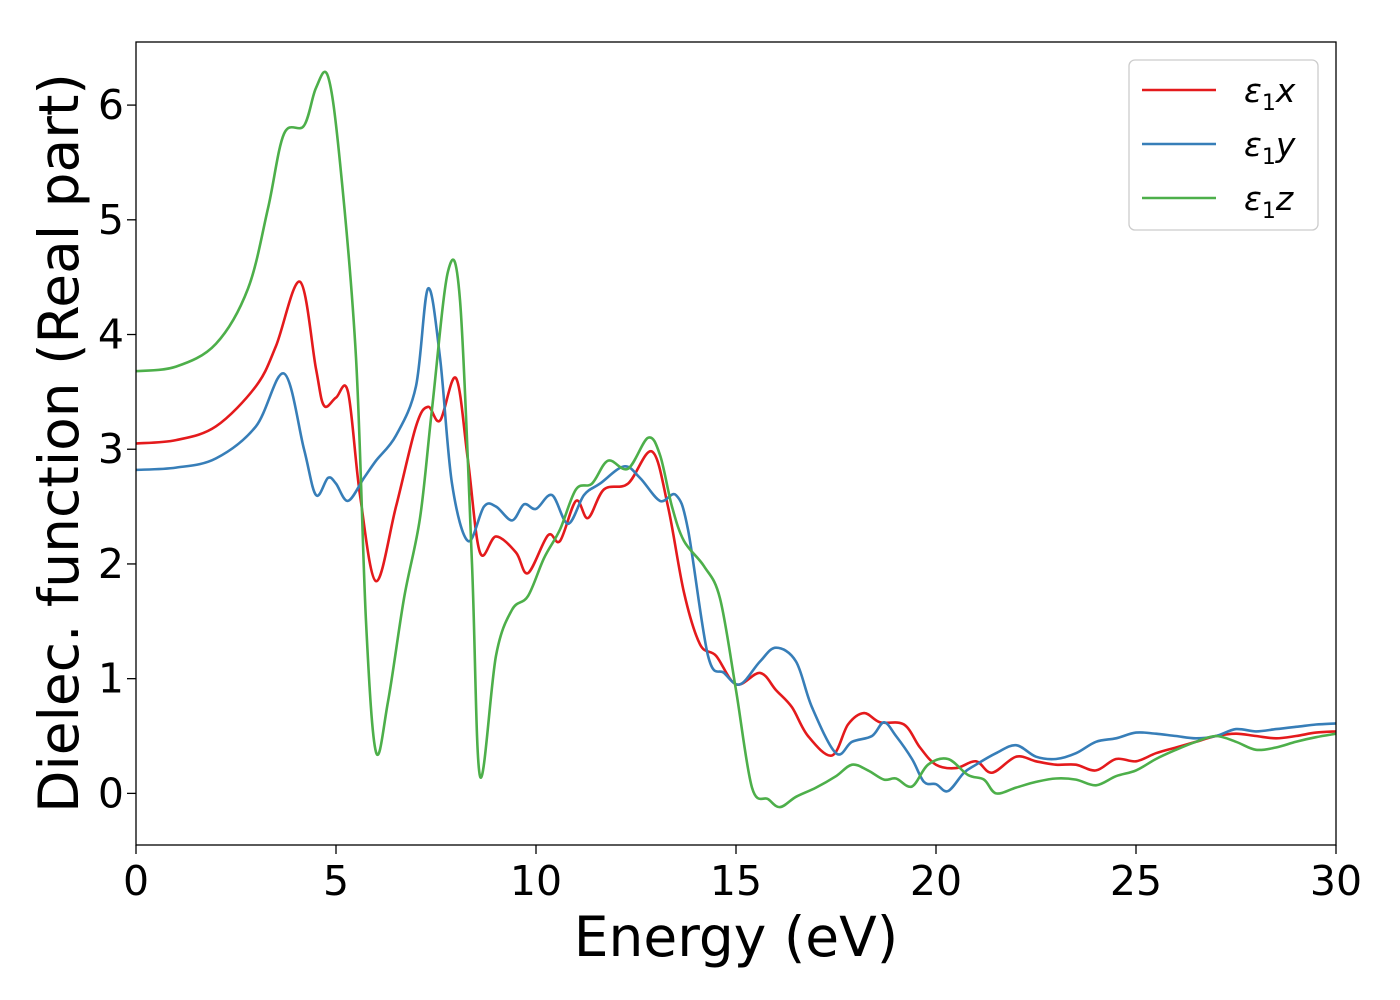  What do you see at coordinates (59, 443) in the screenshot?
I see `y-axis-label: Dielec. function (Real part)` at bounding box center [59, 443].